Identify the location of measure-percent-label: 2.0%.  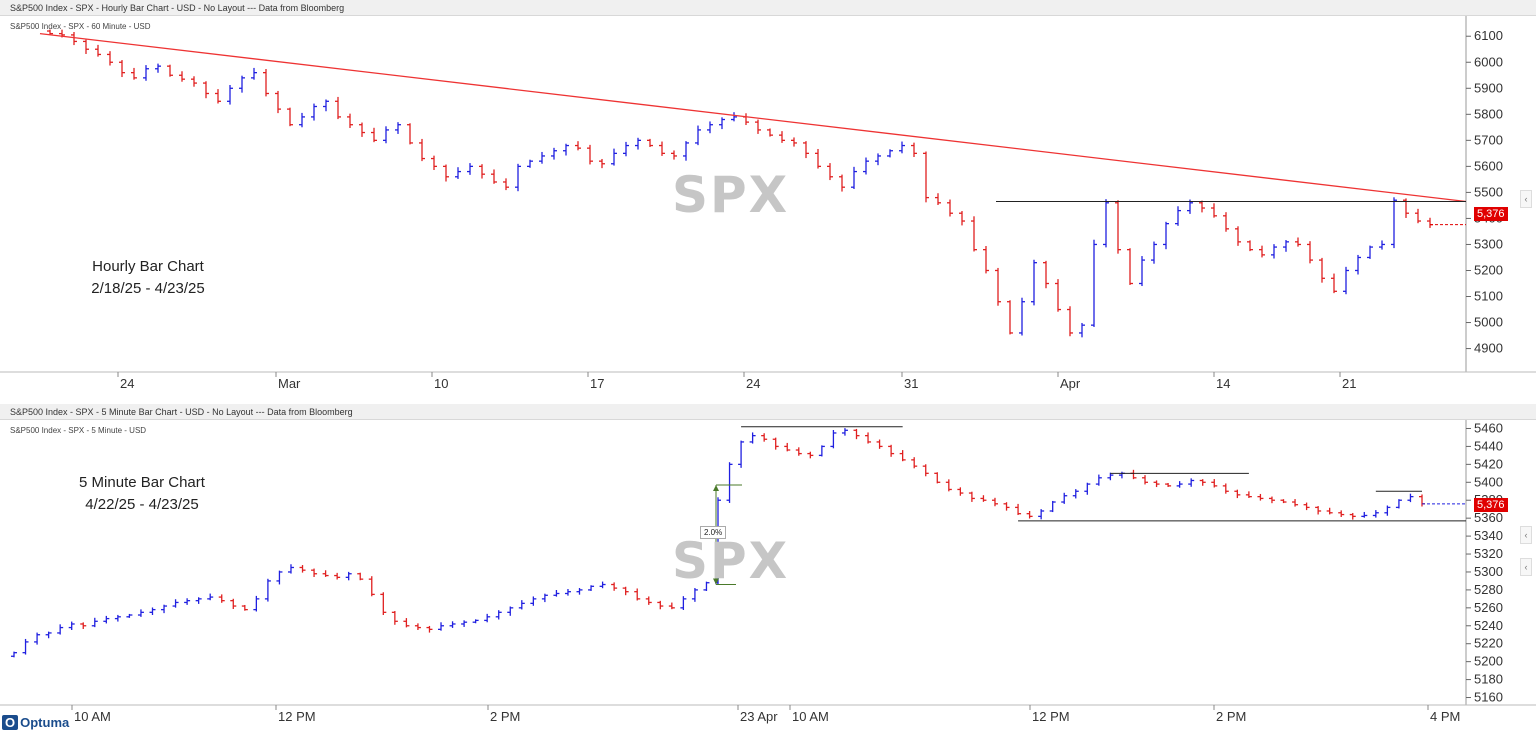
(713, 532).